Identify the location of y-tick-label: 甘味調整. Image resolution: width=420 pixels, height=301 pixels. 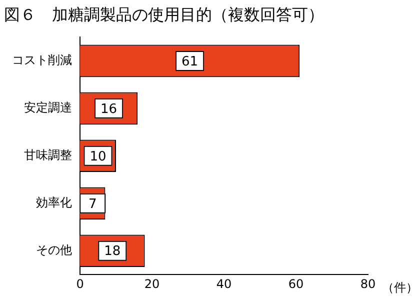
(48, 155).